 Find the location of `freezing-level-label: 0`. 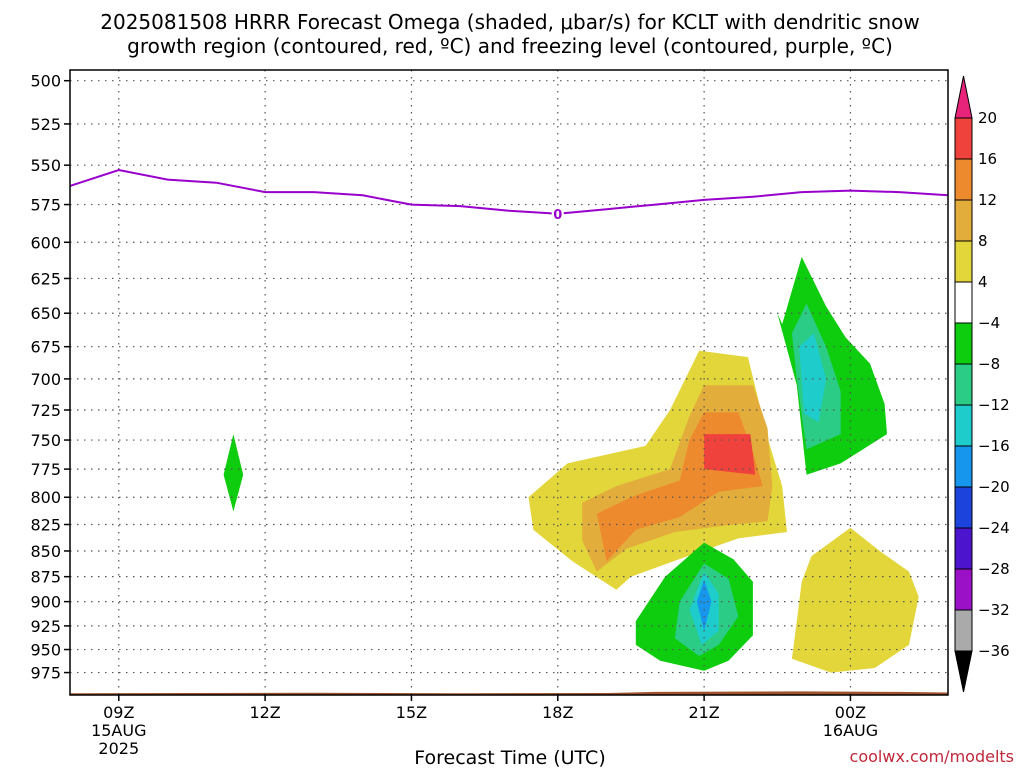

freezing-level-label: 0 is located at coordinates (557, 215).